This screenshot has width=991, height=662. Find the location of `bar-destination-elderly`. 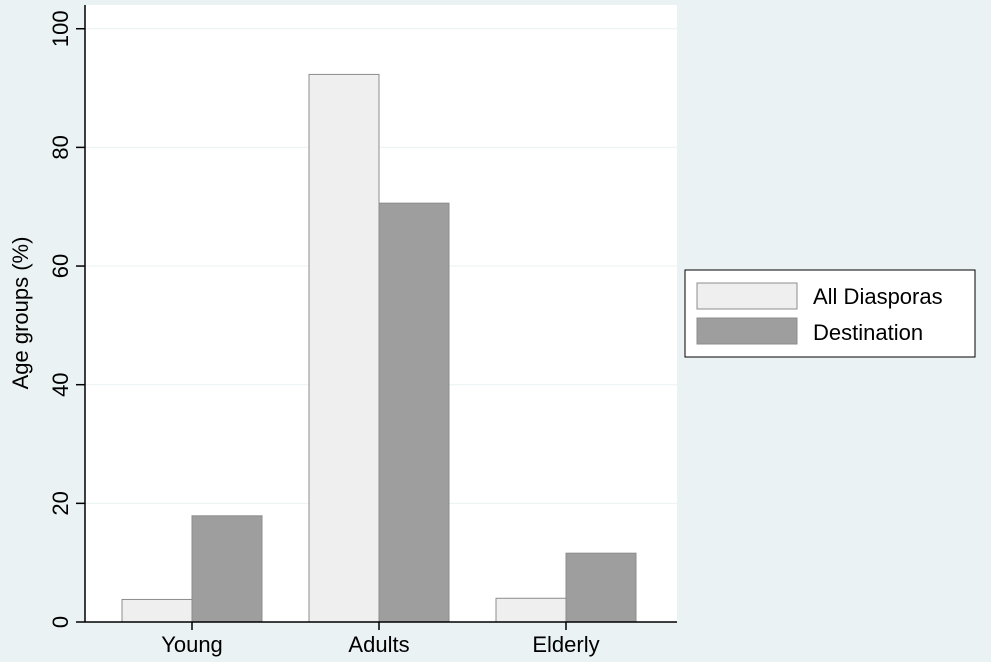

bar-destination-elderly is located at coordinates (601, 587).